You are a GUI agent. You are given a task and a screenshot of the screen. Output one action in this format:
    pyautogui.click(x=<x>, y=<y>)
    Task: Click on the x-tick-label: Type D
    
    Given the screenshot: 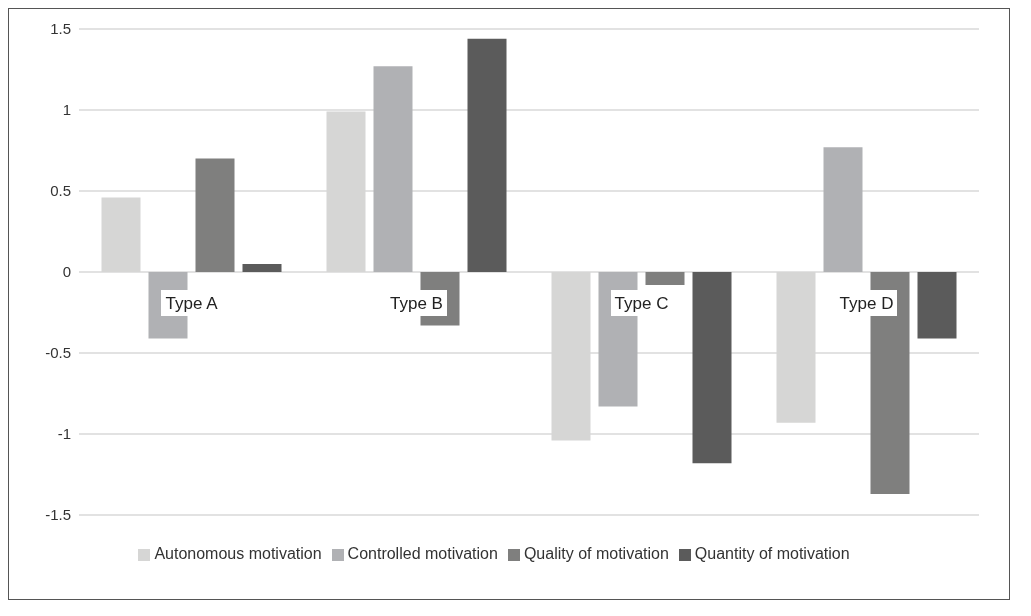 What is the action you would take?
    pyautogui.click(x=866, y=303)
    